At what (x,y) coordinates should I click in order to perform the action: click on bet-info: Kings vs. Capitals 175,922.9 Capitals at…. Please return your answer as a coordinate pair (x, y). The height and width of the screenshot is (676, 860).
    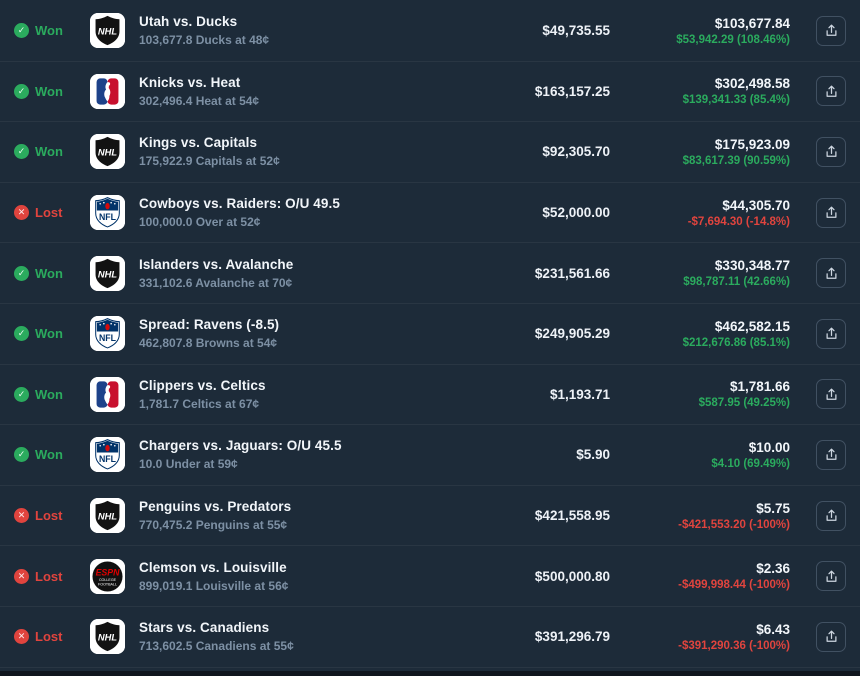
    Looking at the image, I should click on (294, 151).